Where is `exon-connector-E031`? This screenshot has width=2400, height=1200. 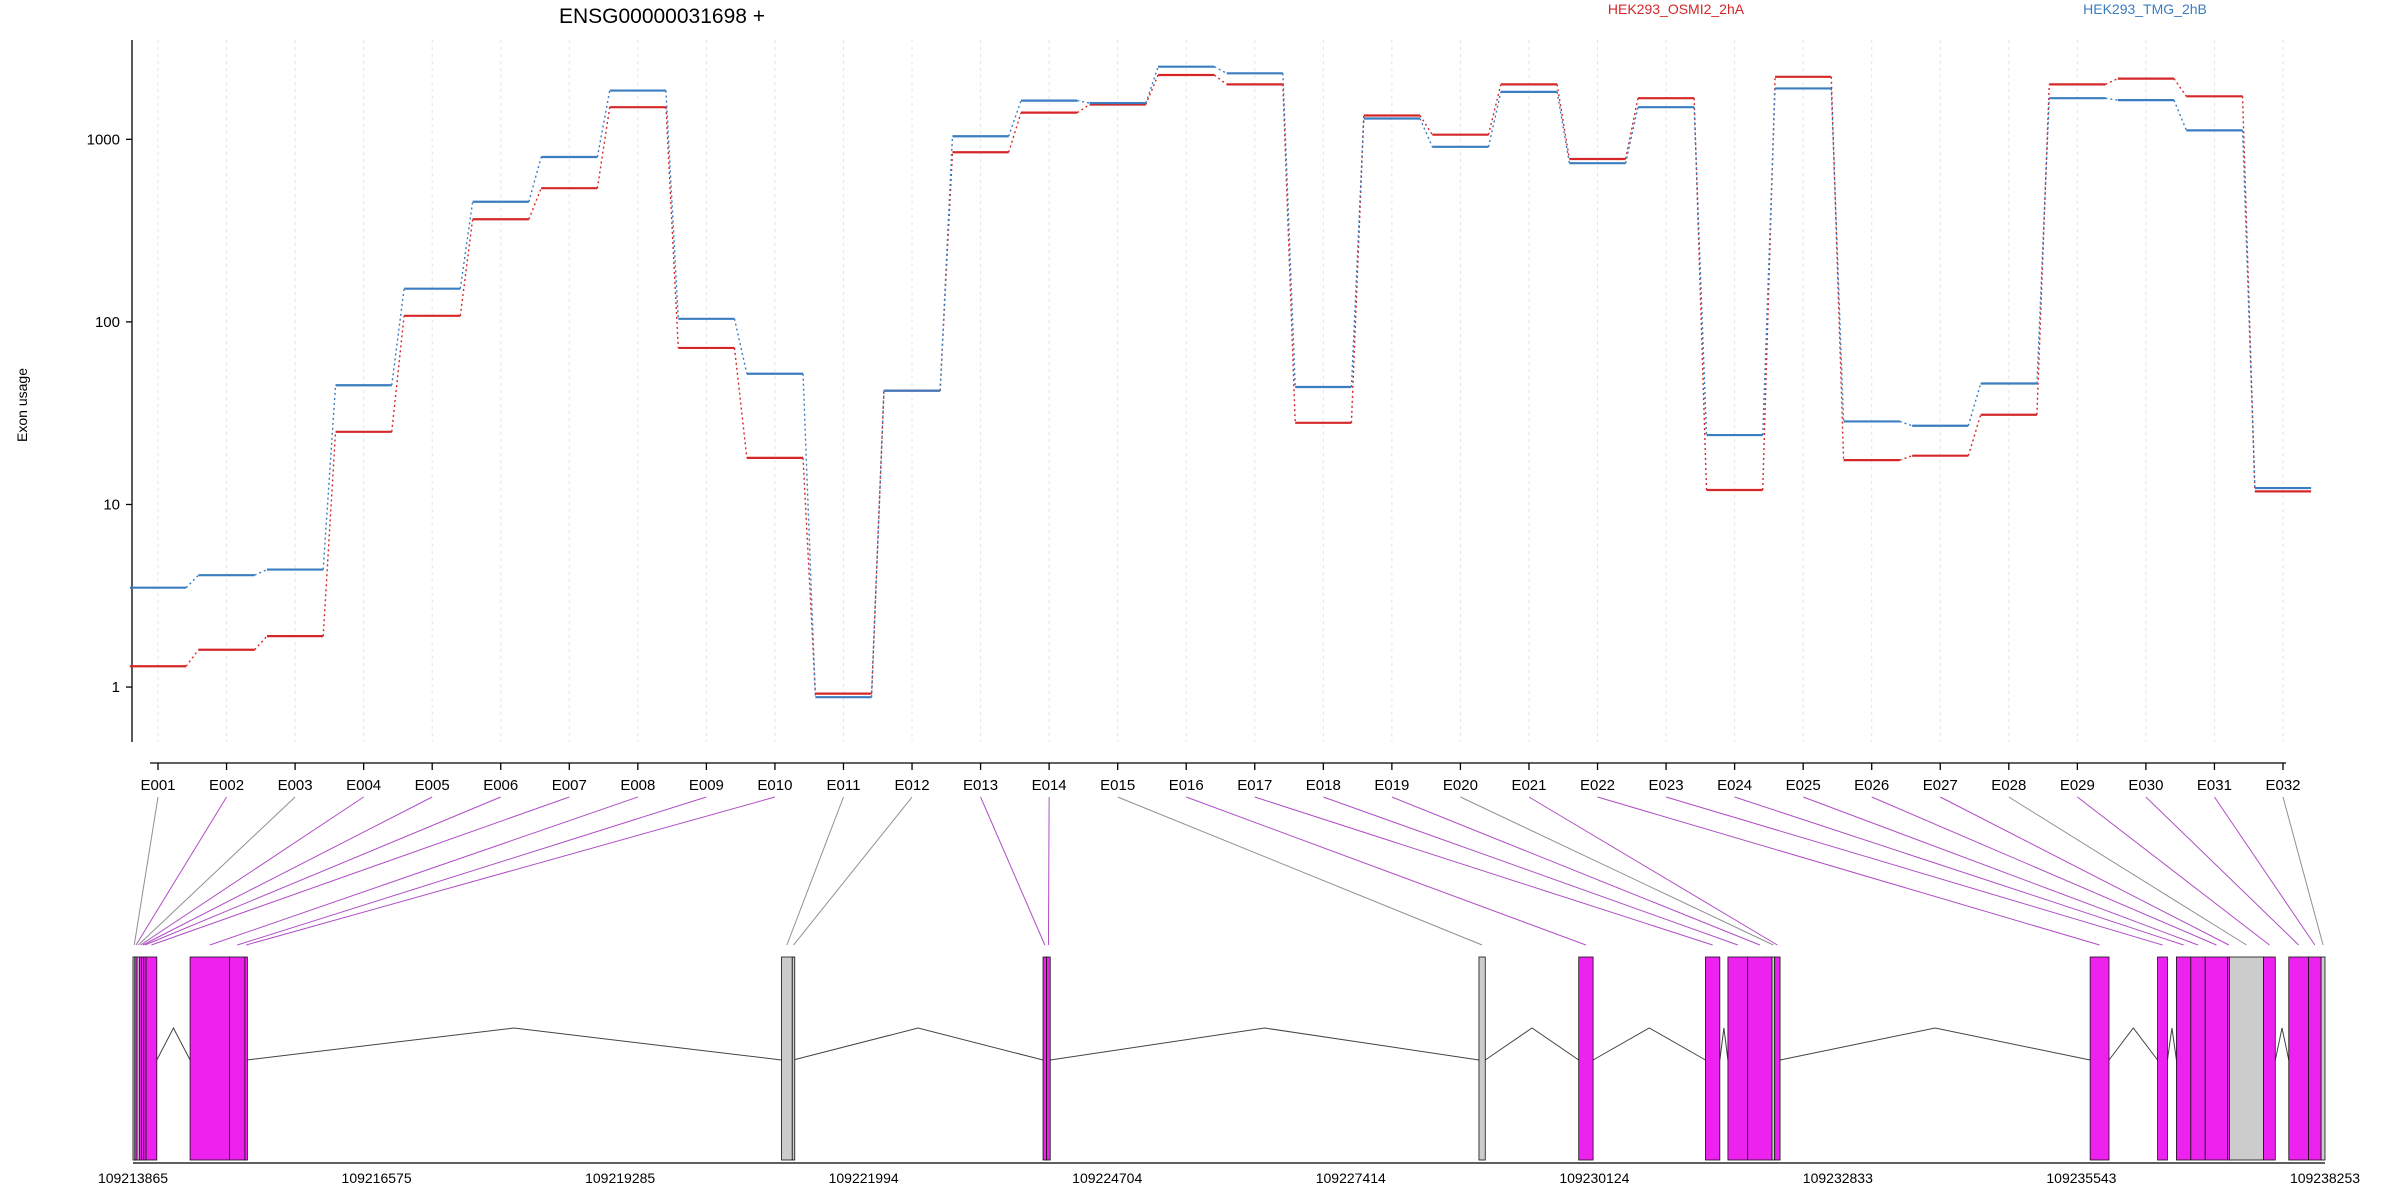 exon-connector-E031 is located at coordinates (2265, 871).